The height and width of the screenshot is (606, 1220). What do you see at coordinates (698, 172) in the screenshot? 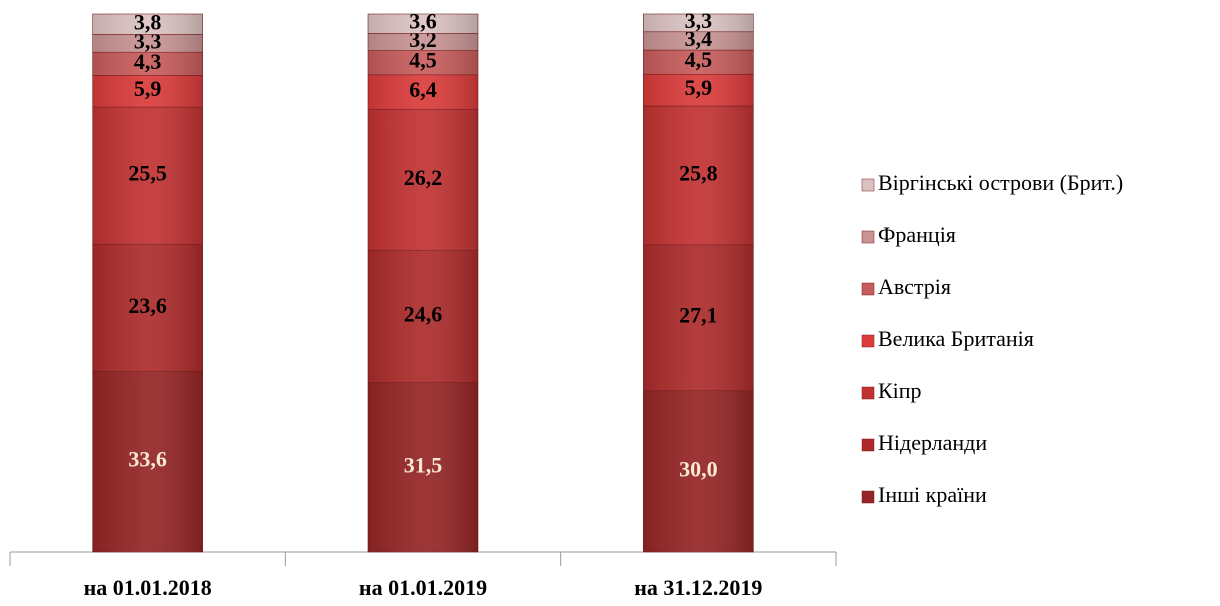
I see `data-label: 25,8` at bounding box center [698, 172].